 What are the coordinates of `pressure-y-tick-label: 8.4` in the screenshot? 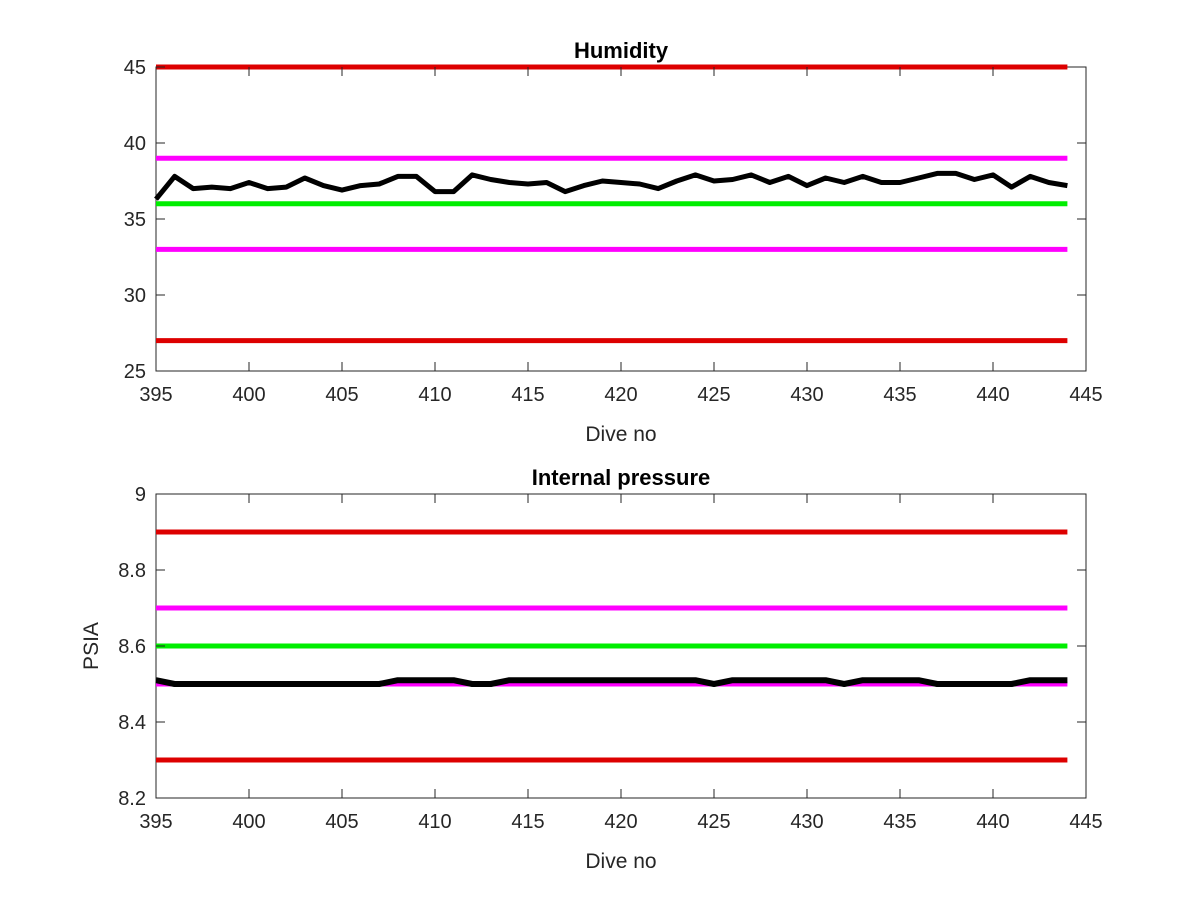 It's located at (132, 723).